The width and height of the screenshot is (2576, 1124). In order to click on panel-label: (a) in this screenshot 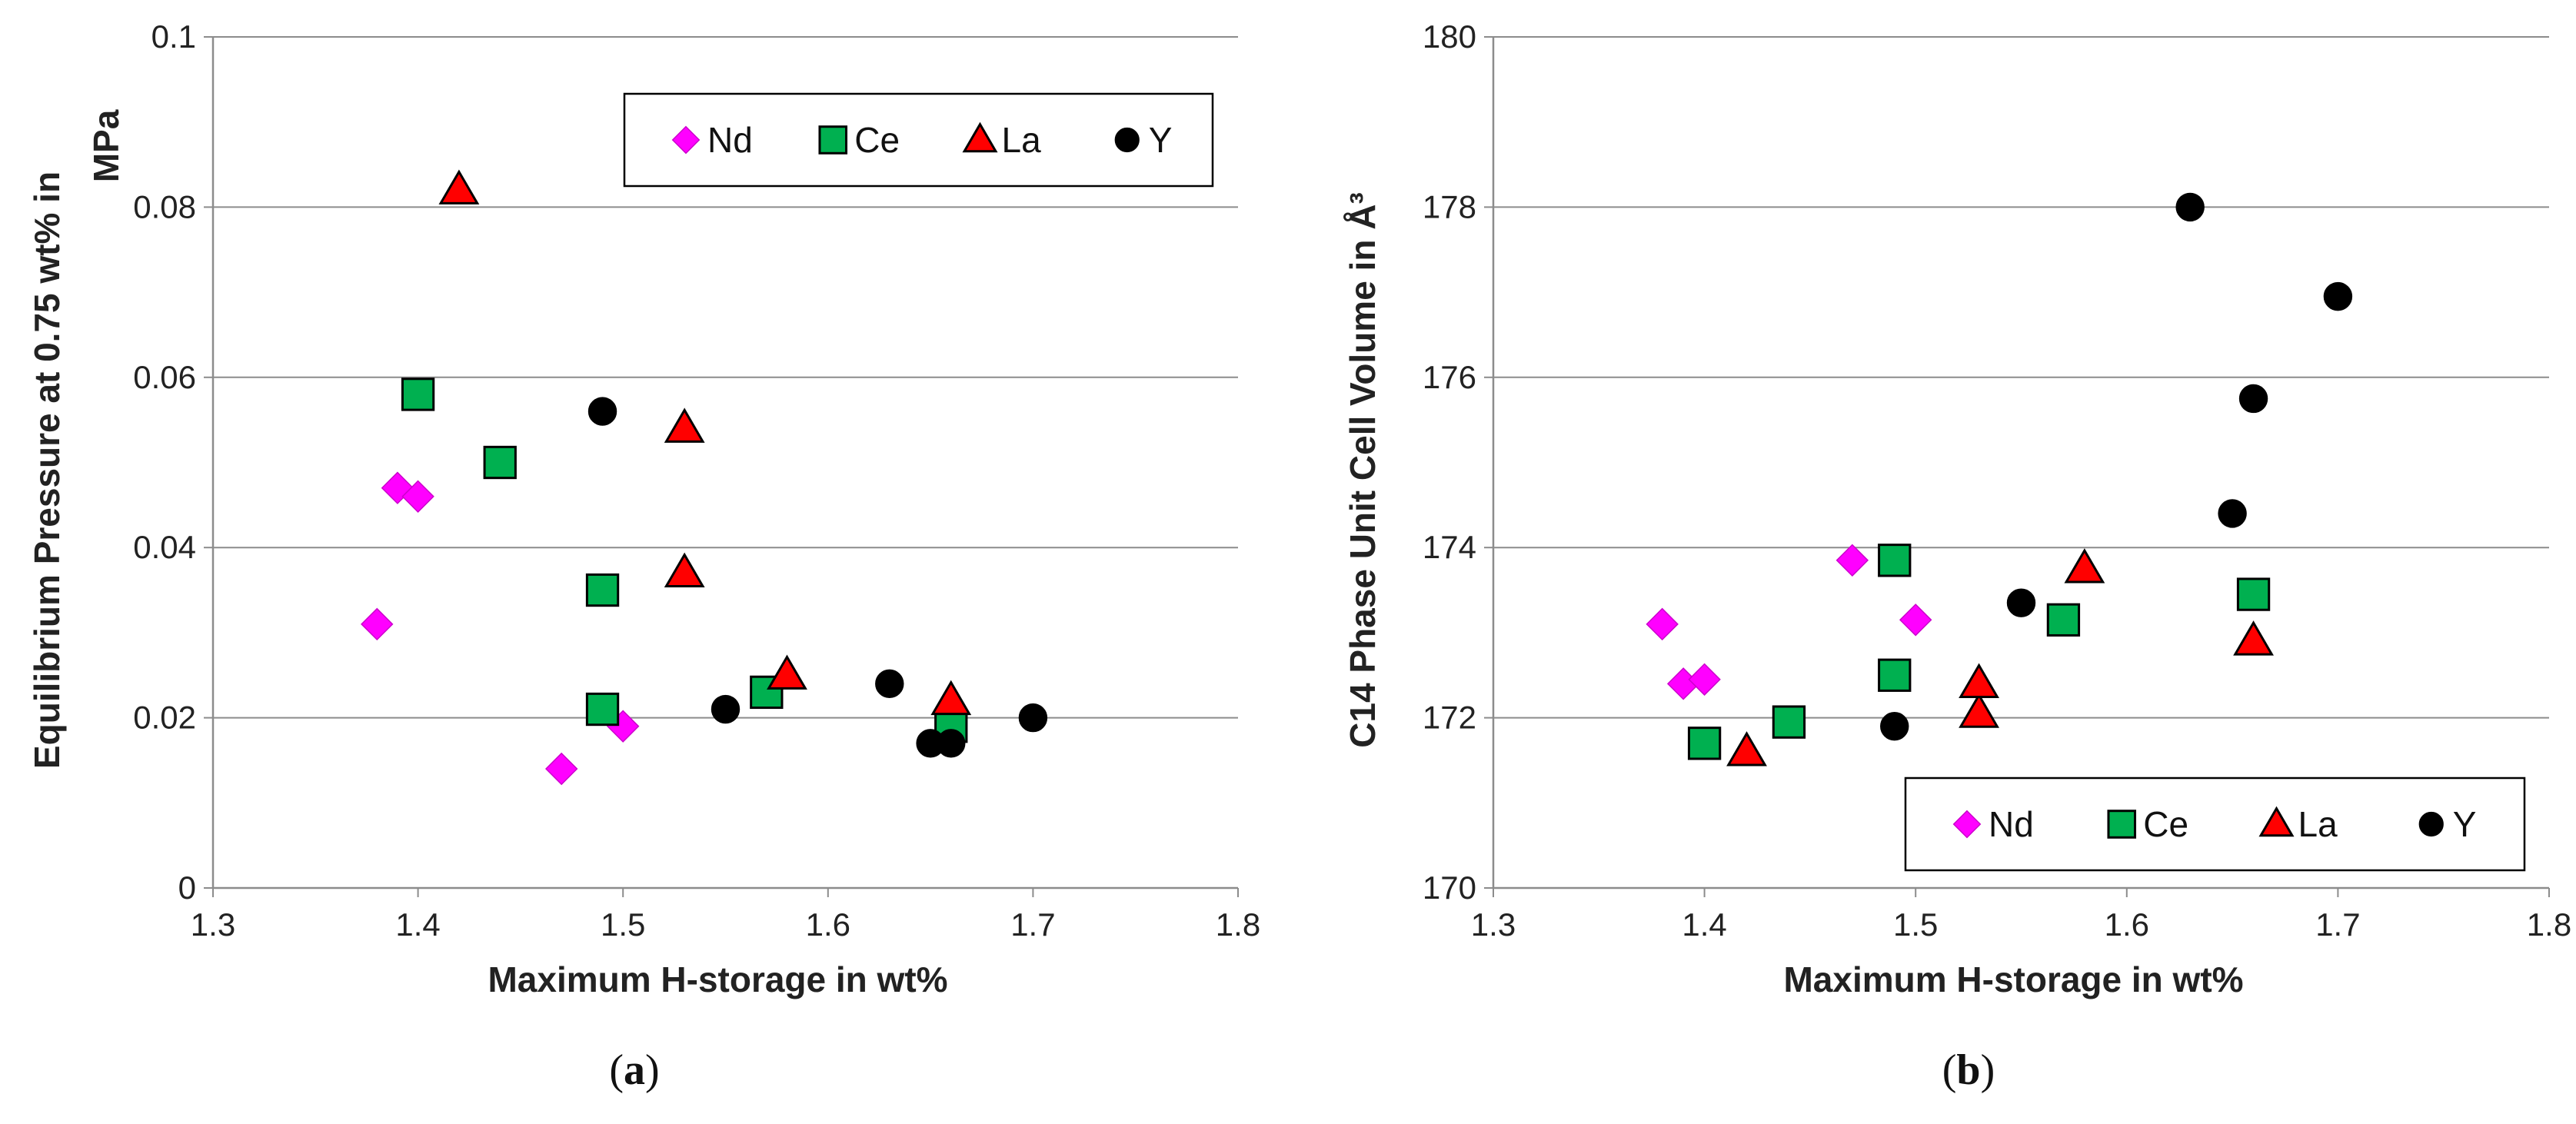, I will do `click(634, 1070)`.